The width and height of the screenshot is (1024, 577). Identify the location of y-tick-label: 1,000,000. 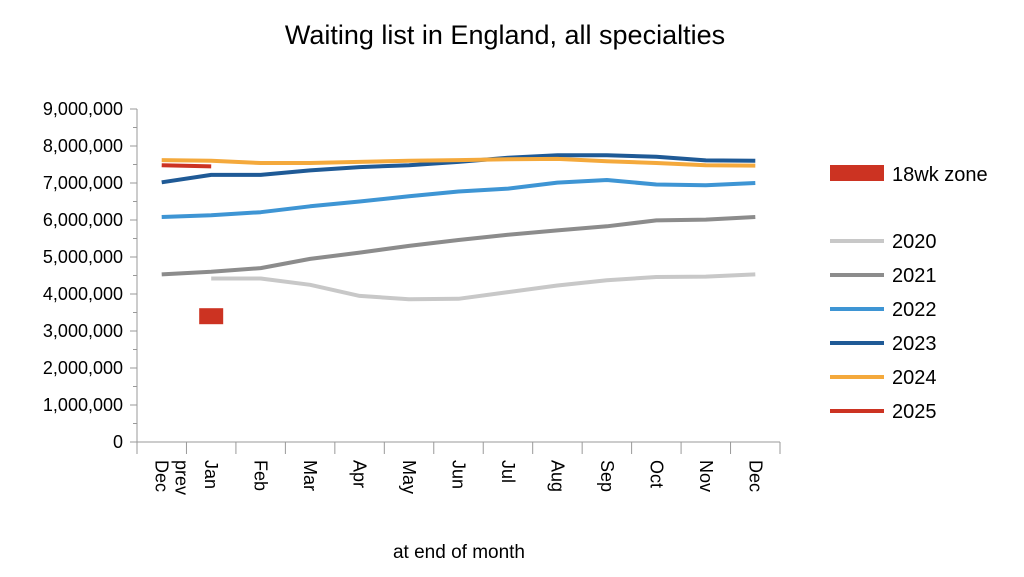
(83, 405).